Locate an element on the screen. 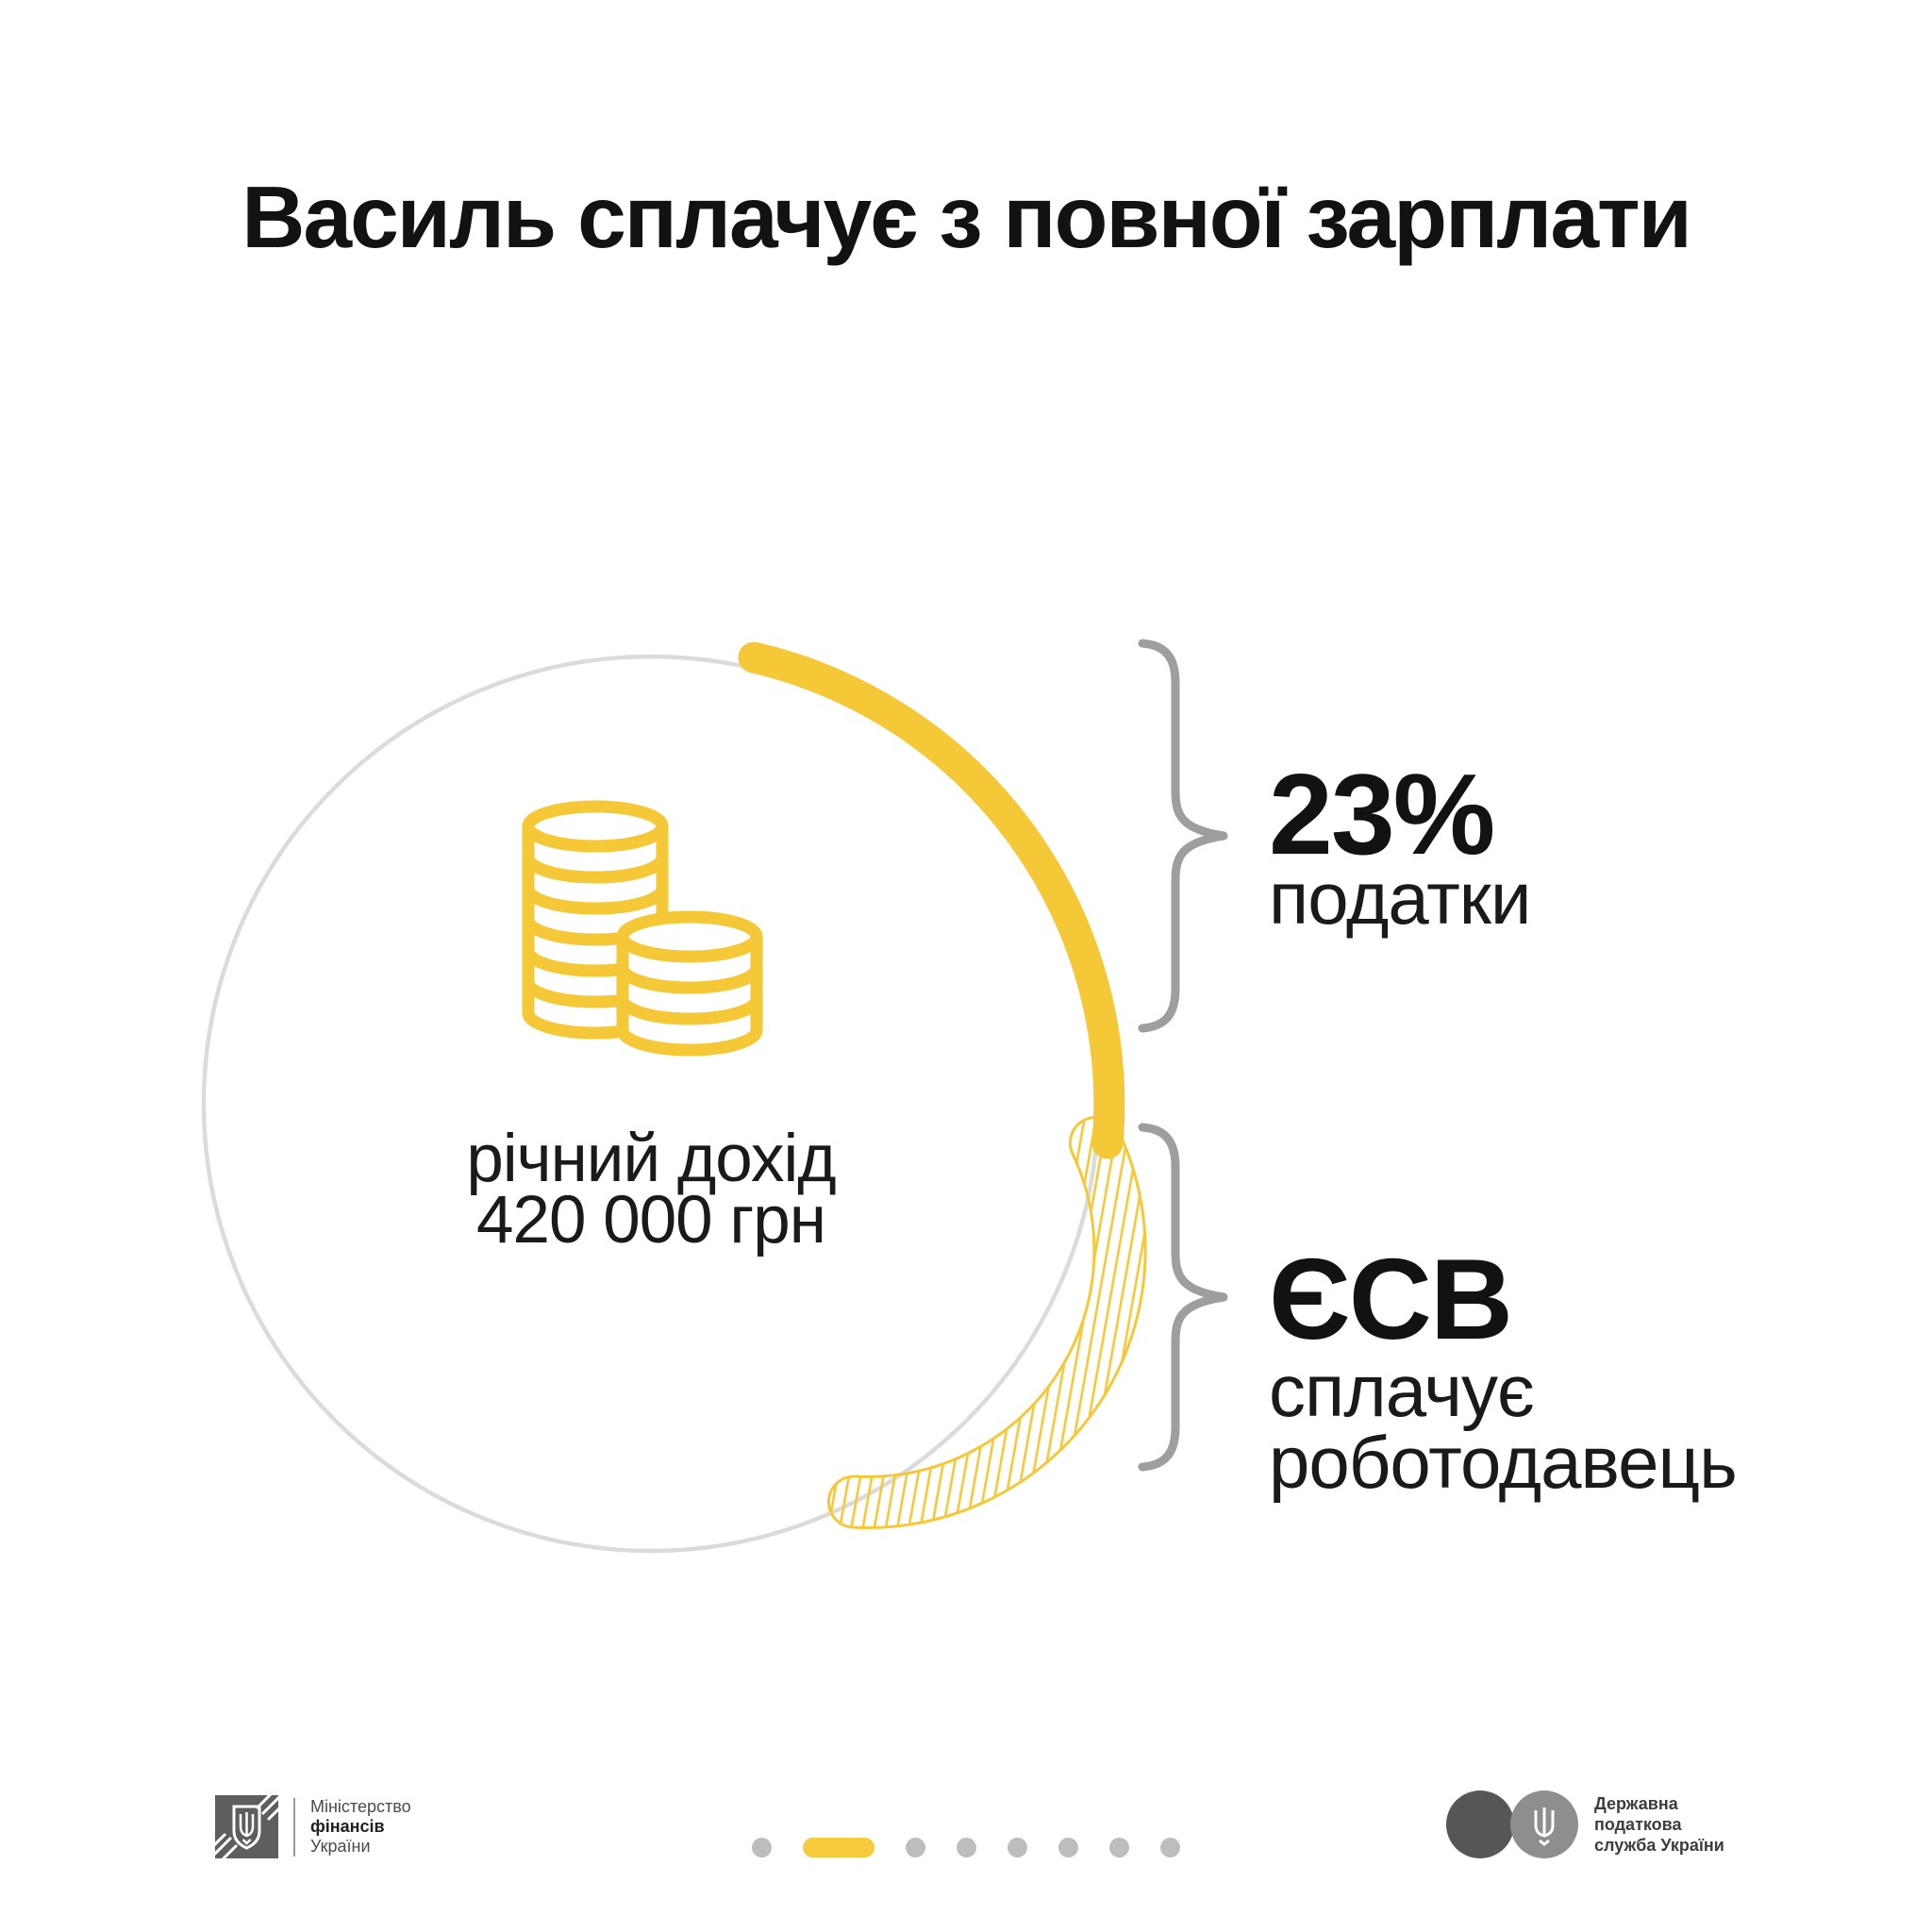 The height and width of the screenshot is (1932, 1932). ministry-logo: Міністерство фінансів України is located at coordinates (313, 1826).